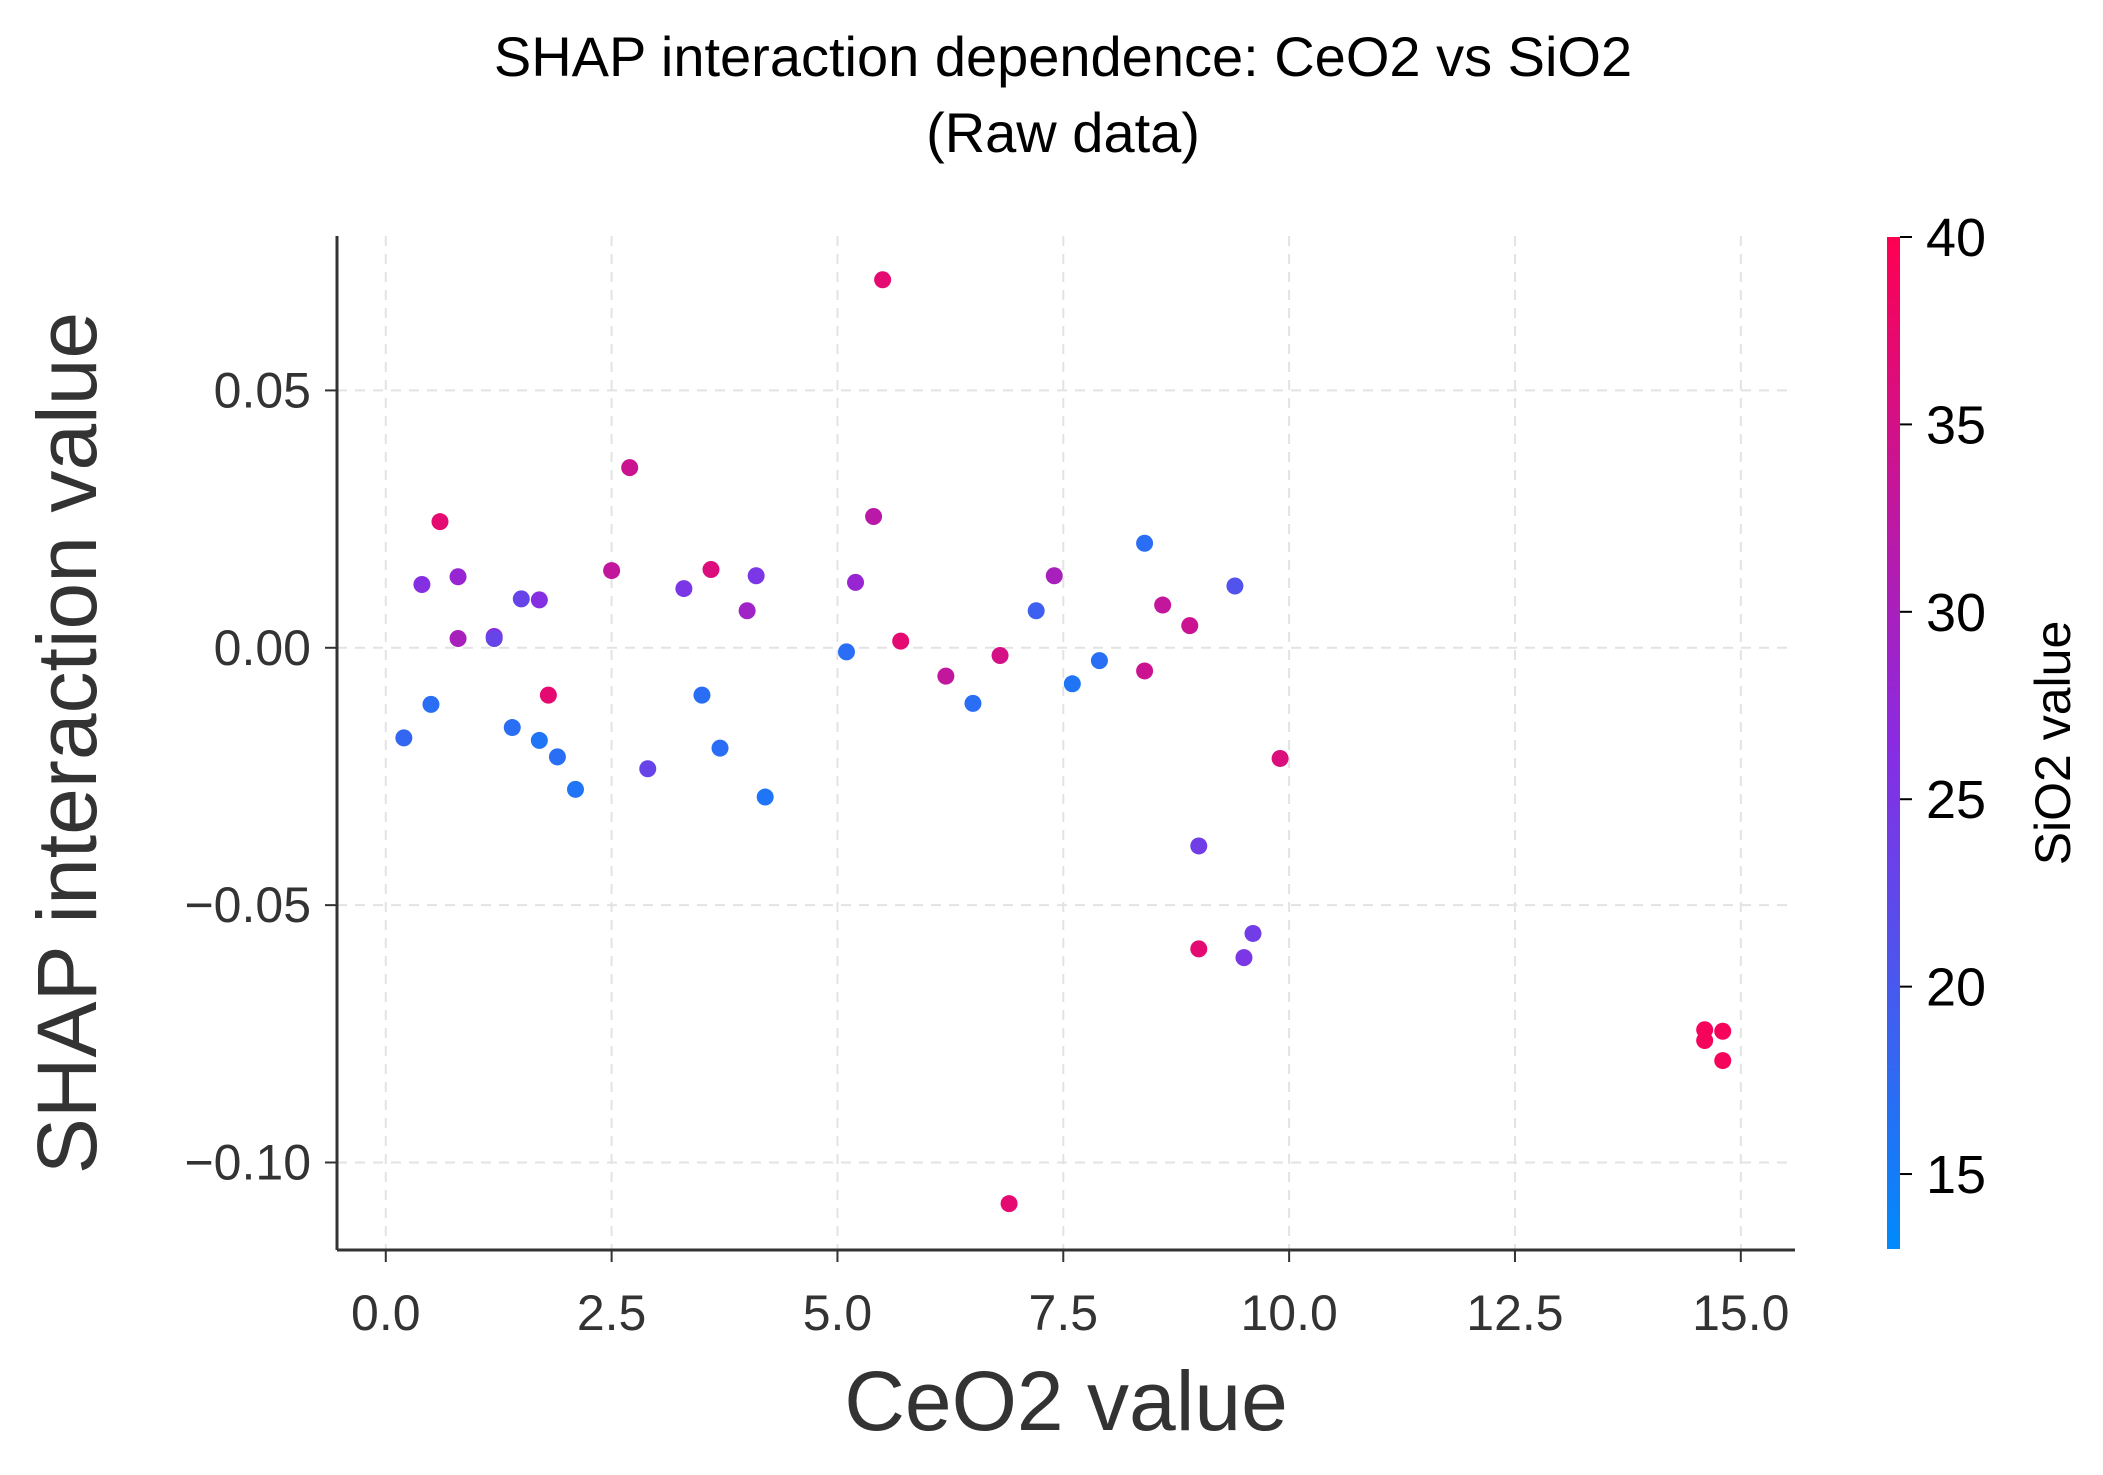 The width and height of the screenshot is (2103, 1475). I want to click on x-tick-labels: 0.0 2.5 5.0 7.5 10.0 12.5 15.0, so click(1070, 1313).